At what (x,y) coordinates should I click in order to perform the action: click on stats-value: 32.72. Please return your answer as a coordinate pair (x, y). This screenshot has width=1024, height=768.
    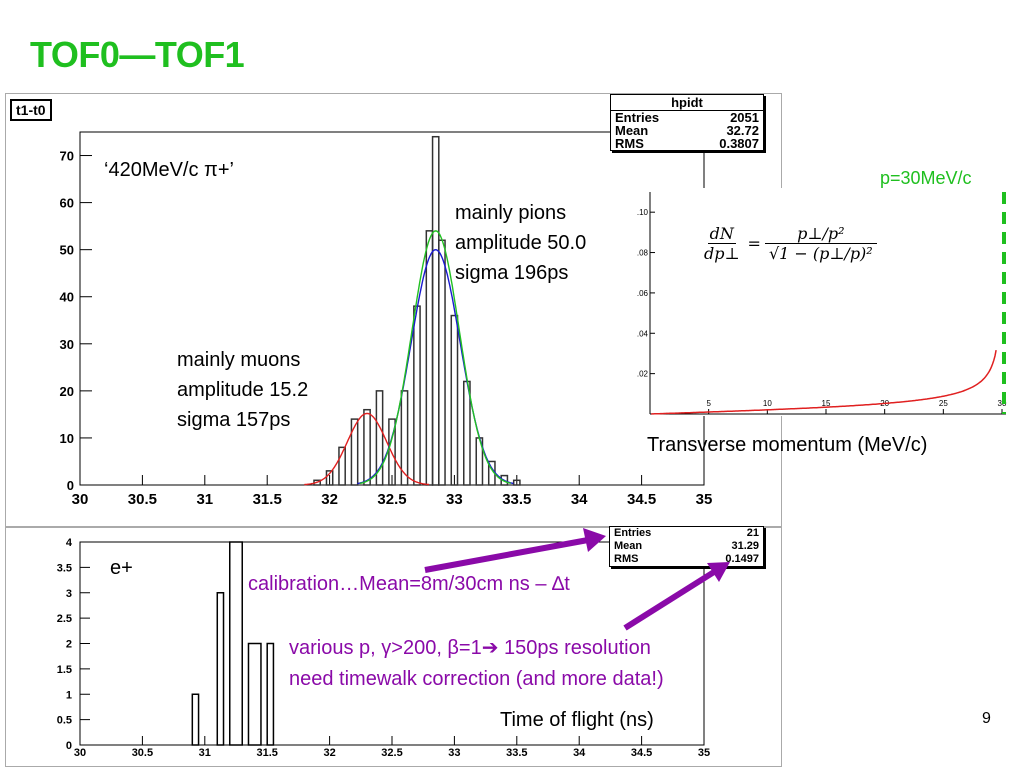
    Looking at the image, I should click on (742, 130).